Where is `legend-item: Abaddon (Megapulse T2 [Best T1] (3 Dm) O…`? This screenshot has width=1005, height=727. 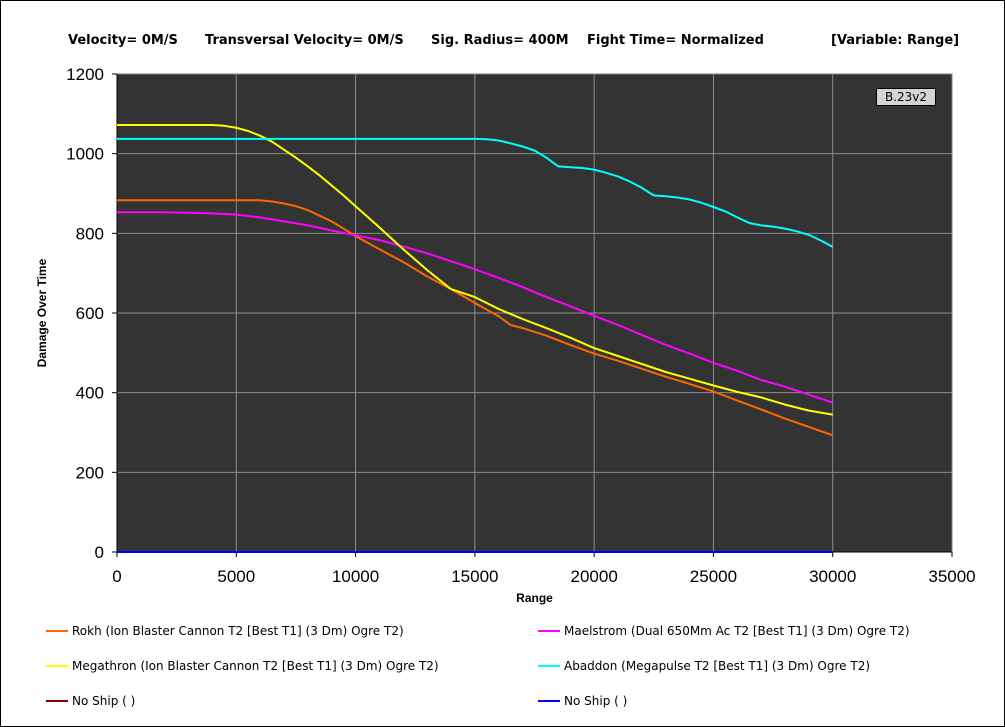
legend-item: Abaddon (Megapulse T2 [Best T1] (3 Dm) O… is located at coordinates (704, 666).